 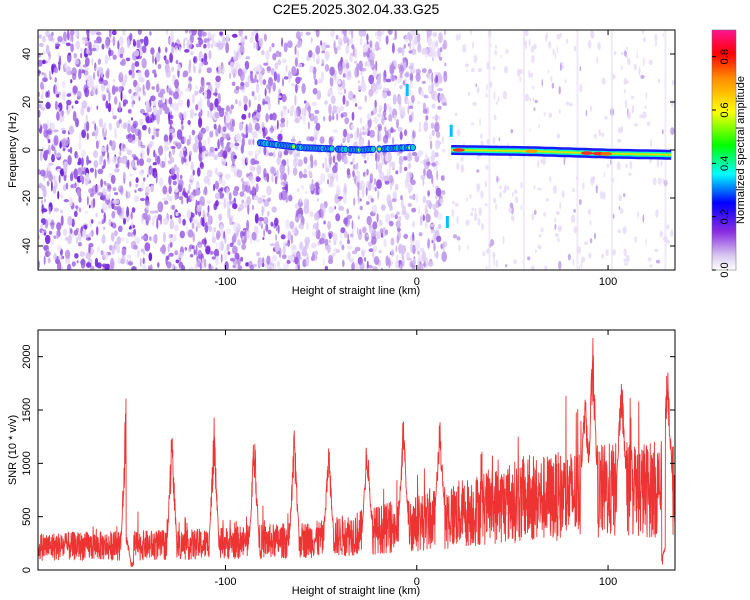 What do you see at coordinates (27, 516) in the screenshot?
I see `snr-y-tick-label: 500` at bounding box center [27, 516].